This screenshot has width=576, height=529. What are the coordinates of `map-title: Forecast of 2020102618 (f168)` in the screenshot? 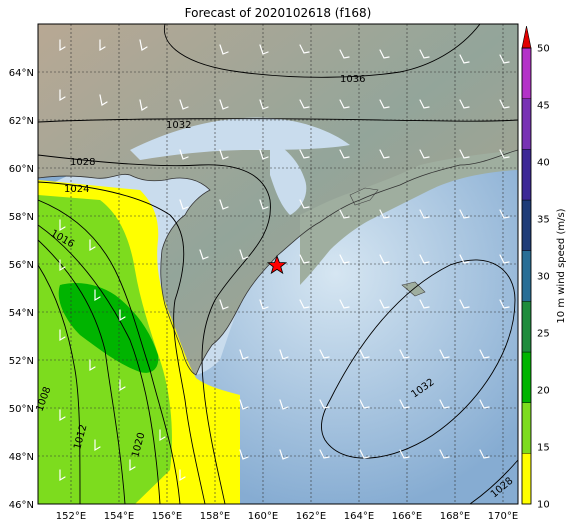 It's located at (278, 13).